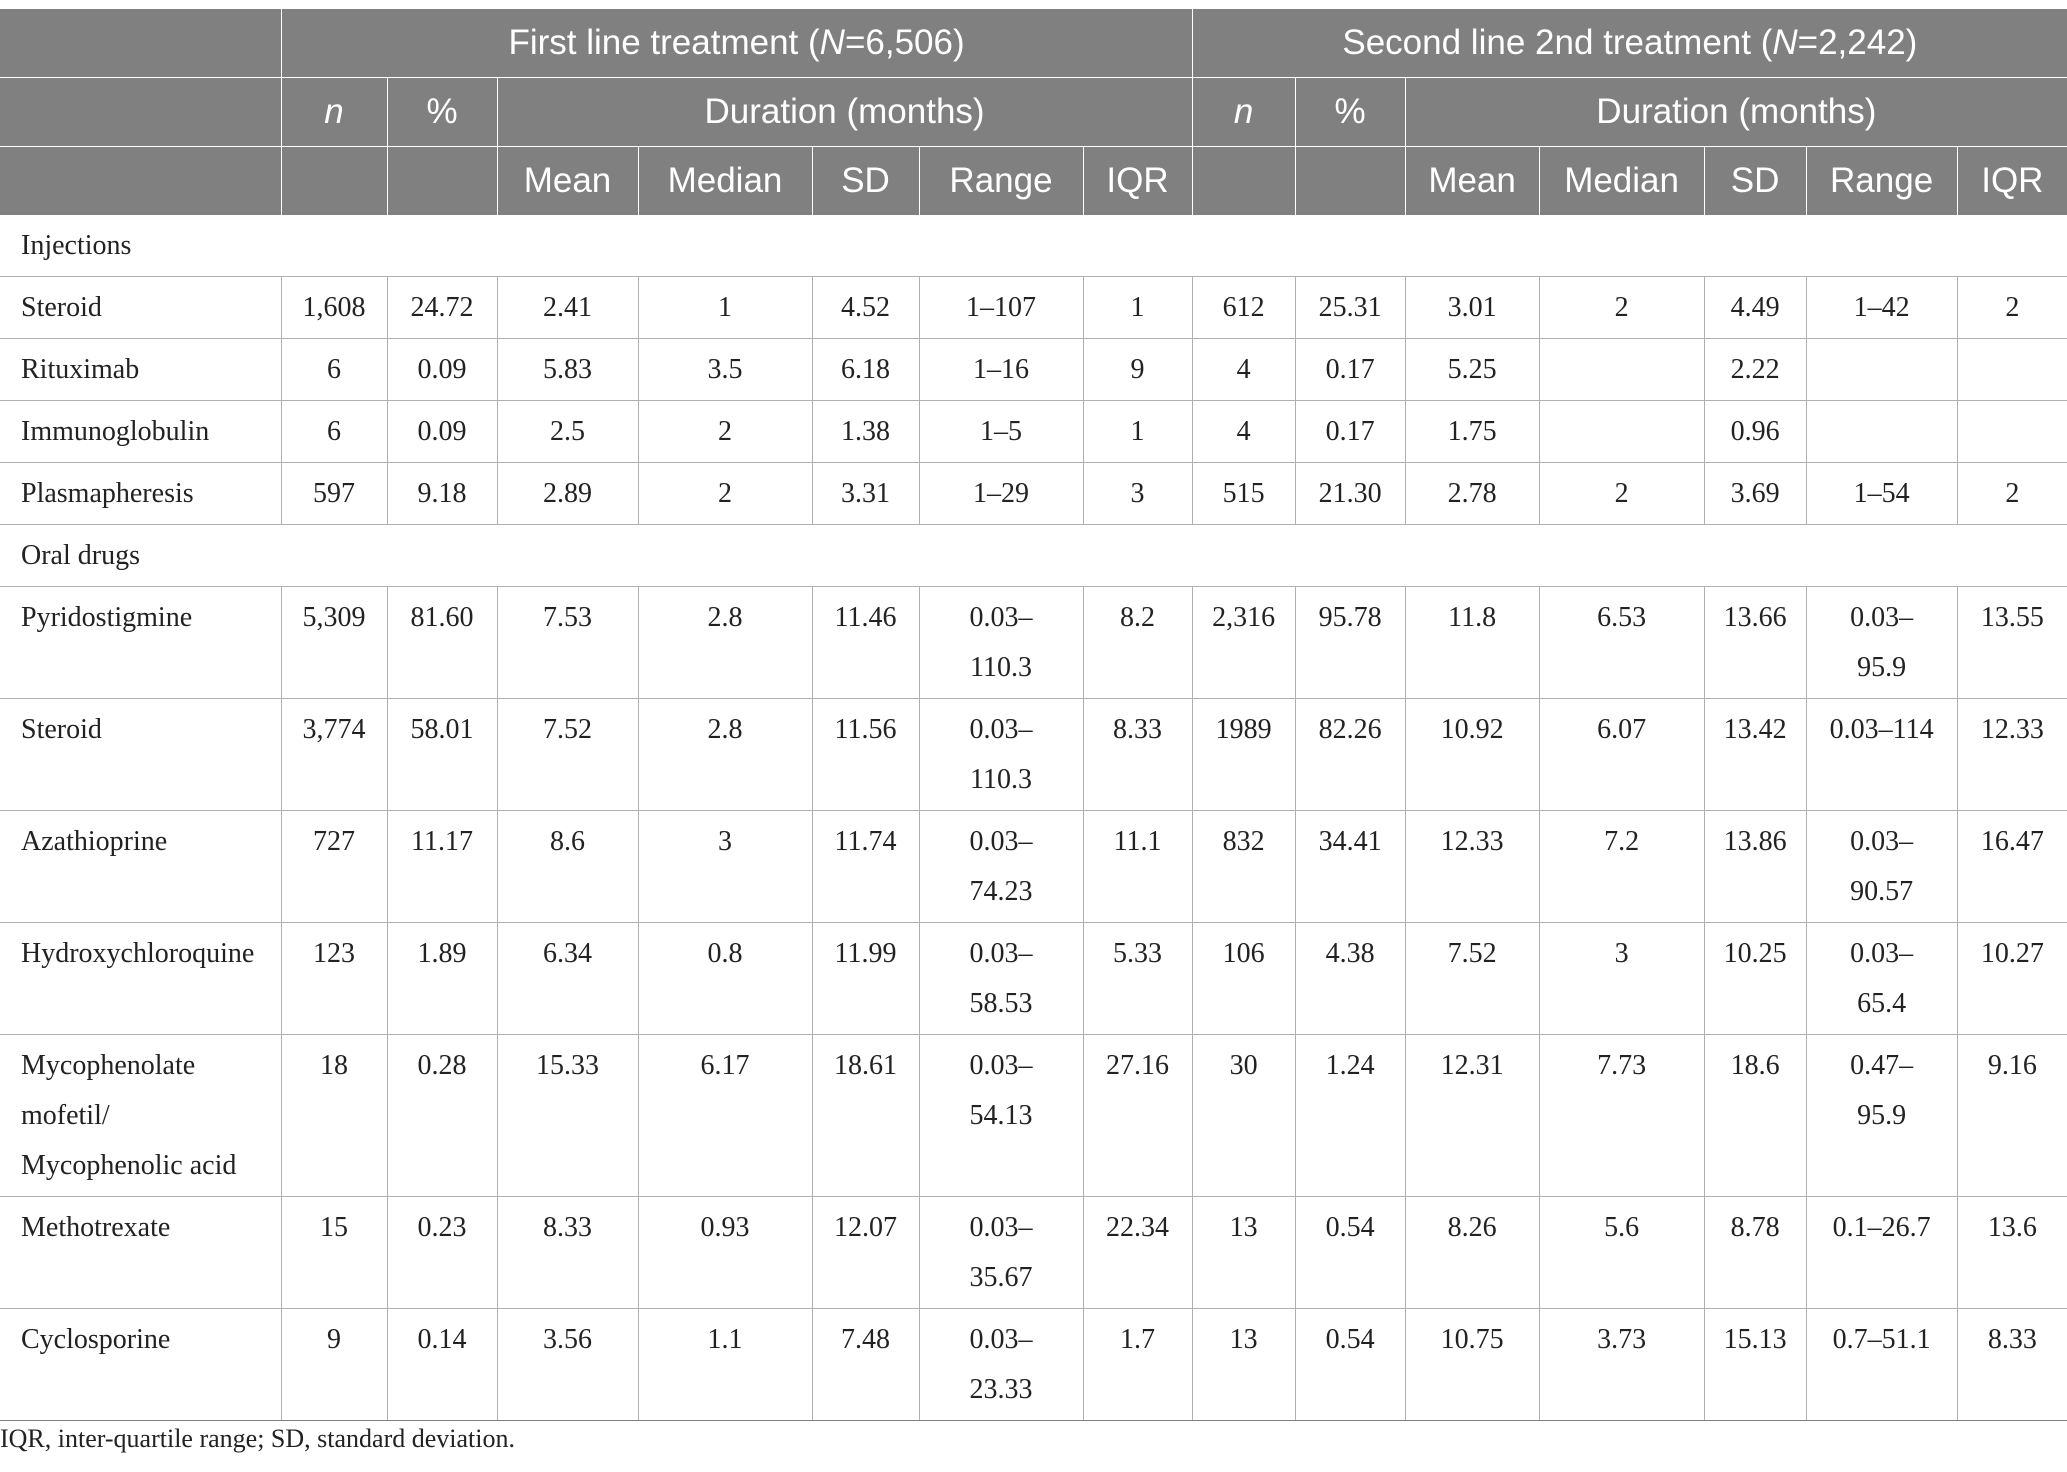 Image resolution: width=2067 pixels, height=1472 pixels. What do you see at coordinates (1755, 1252) in the screenshot?
I see `table-cell: 8.78` at bounding box center [1755, 1252].